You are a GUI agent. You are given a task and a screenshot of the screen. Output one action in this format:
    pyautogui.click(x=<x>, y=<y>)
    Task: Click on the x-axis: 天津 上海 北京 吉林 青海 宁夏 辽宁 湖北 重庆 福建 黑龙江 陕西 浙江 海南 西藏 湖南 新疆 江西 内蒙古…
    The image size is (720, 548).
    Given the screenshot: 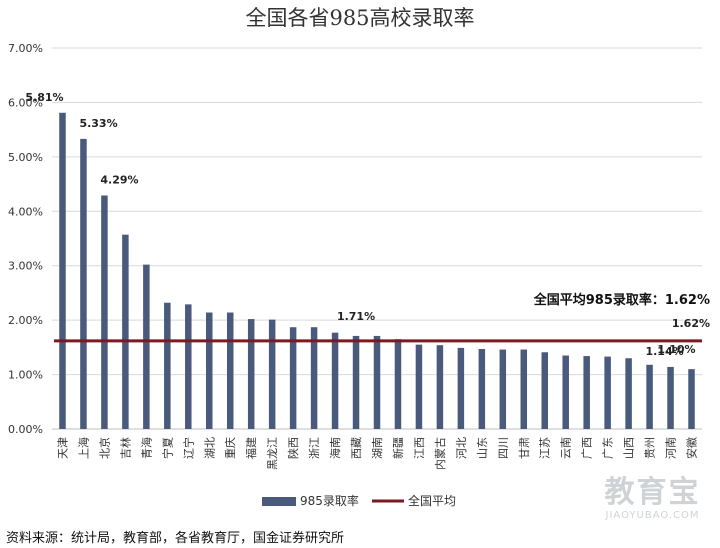 What is the action you would take?
    pyautogui.click(x=377, y=453)
    